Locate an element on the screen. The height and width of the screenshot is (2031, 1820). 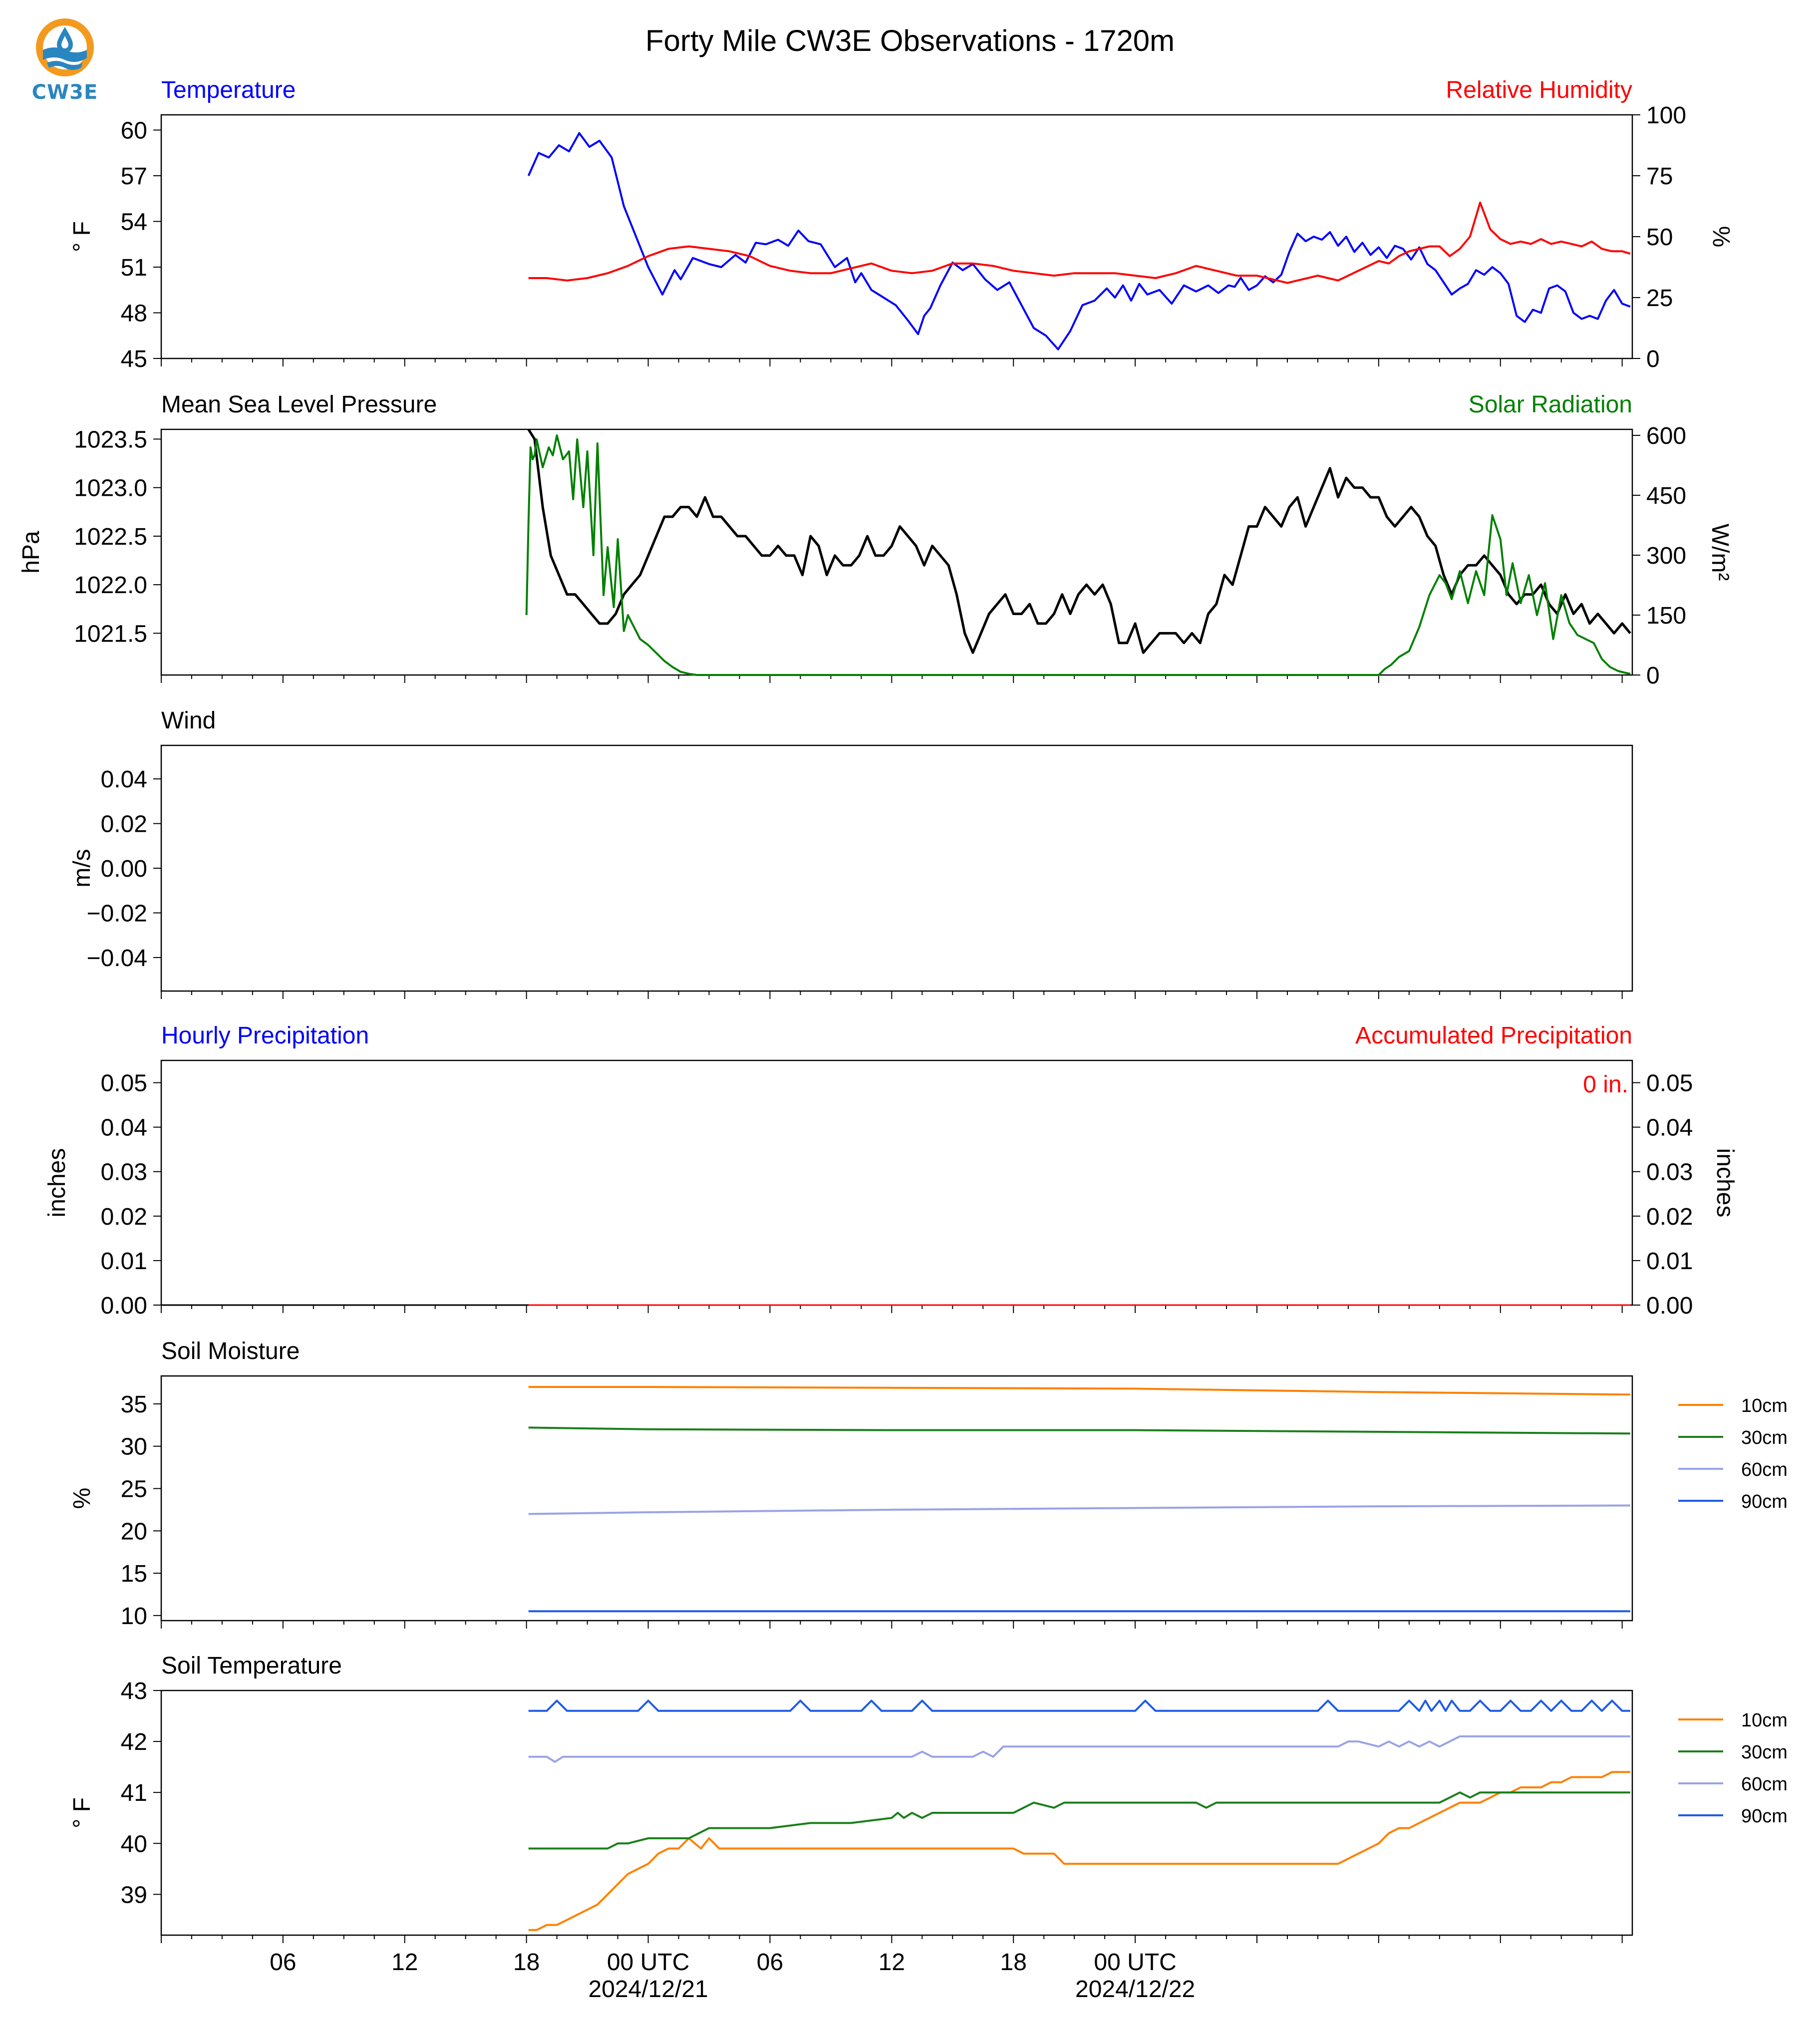
cw3e-water-drop-logo-icon is located at coordinates (65, 47).